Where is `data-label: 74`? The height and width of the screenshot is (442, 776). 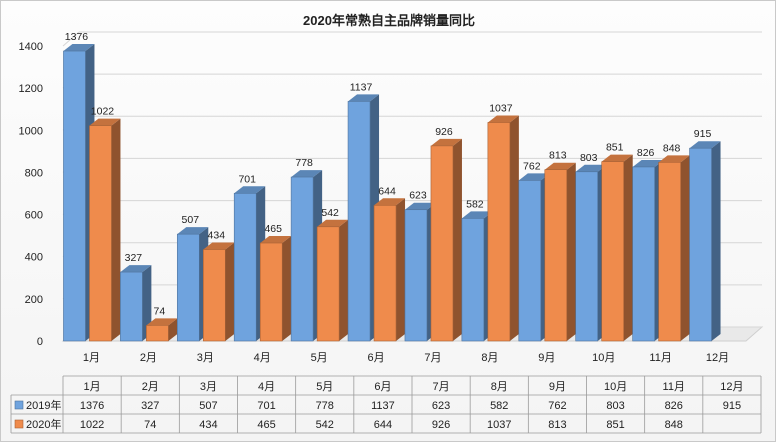 data-label: 74 is located at coordinates (160, 311).